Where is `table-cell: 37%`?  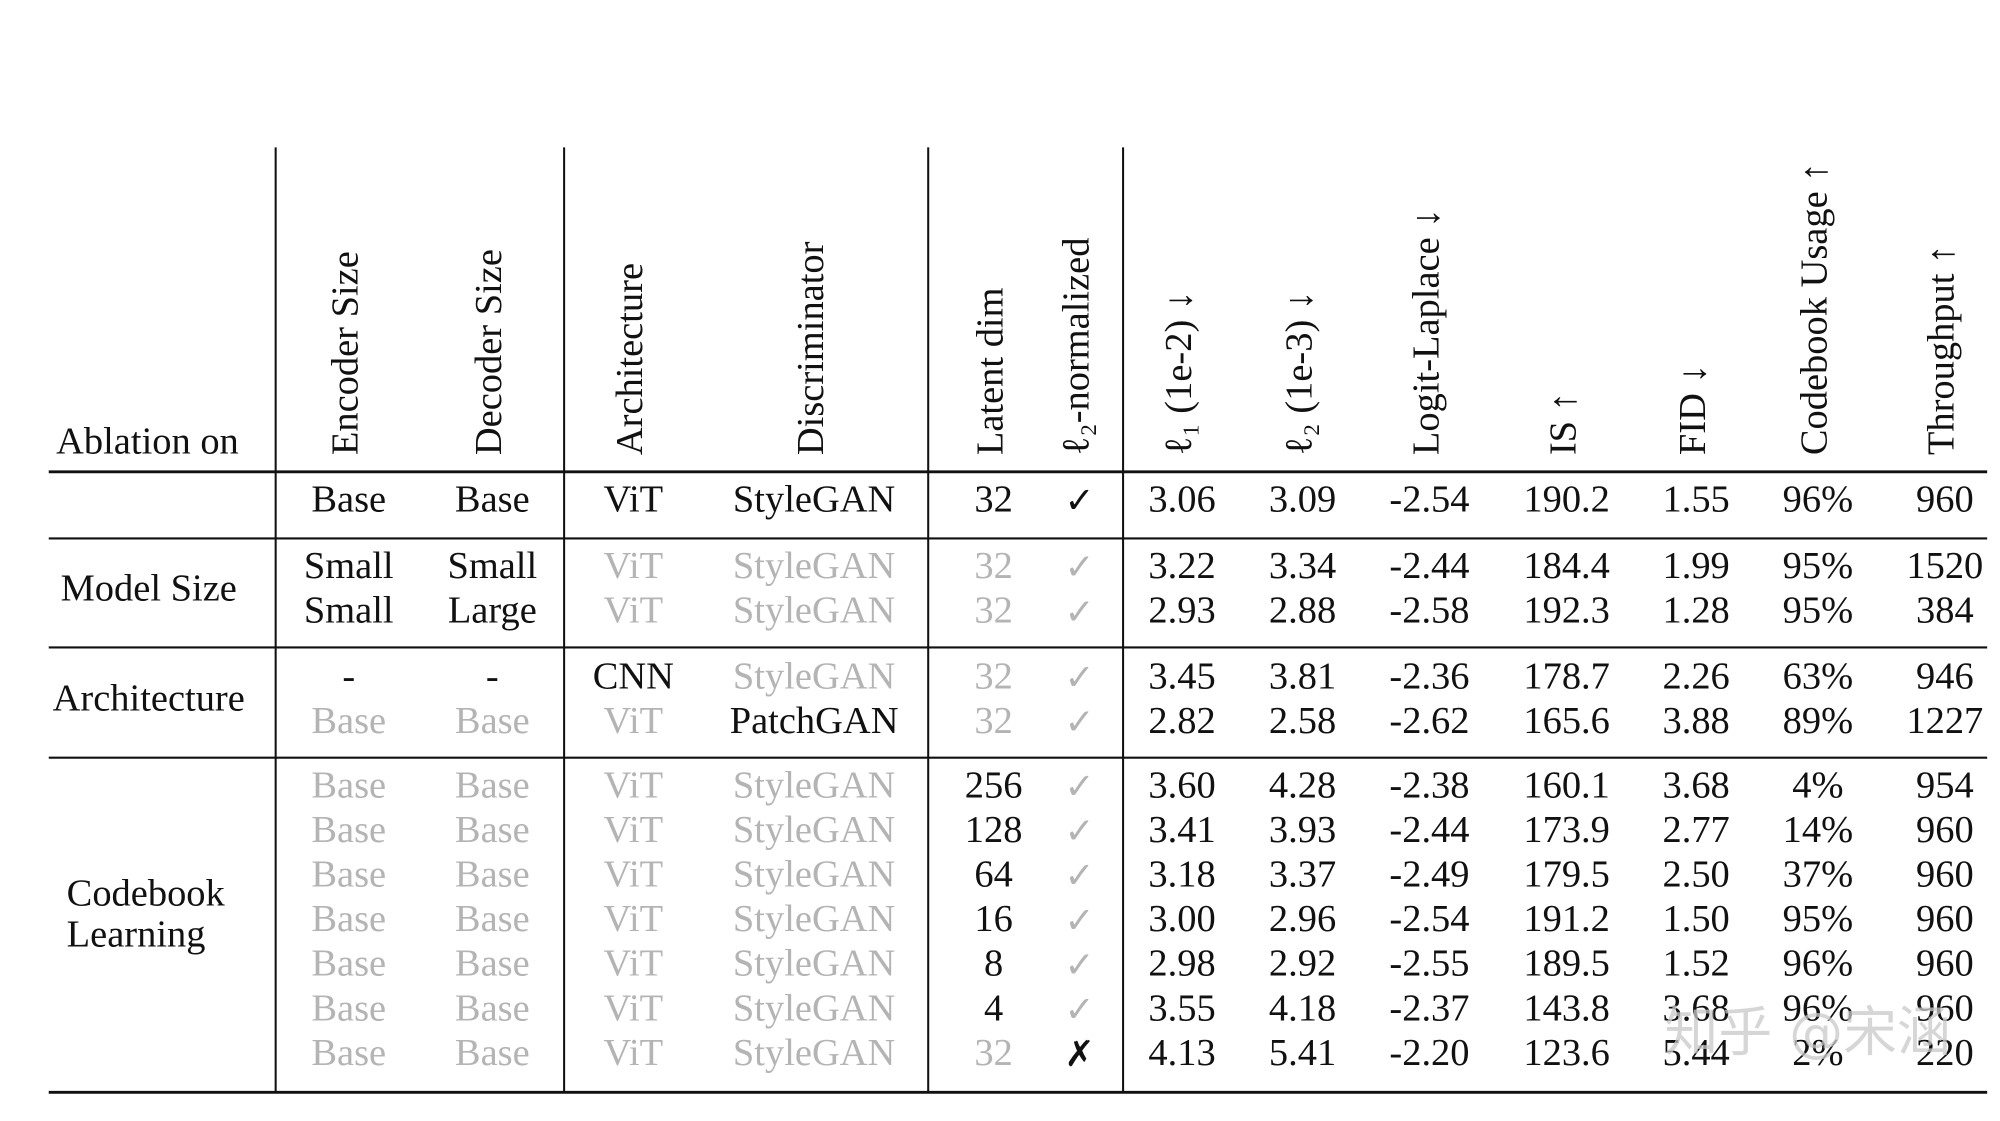
table-cell: 37% is located at coordinates (1818, 875).